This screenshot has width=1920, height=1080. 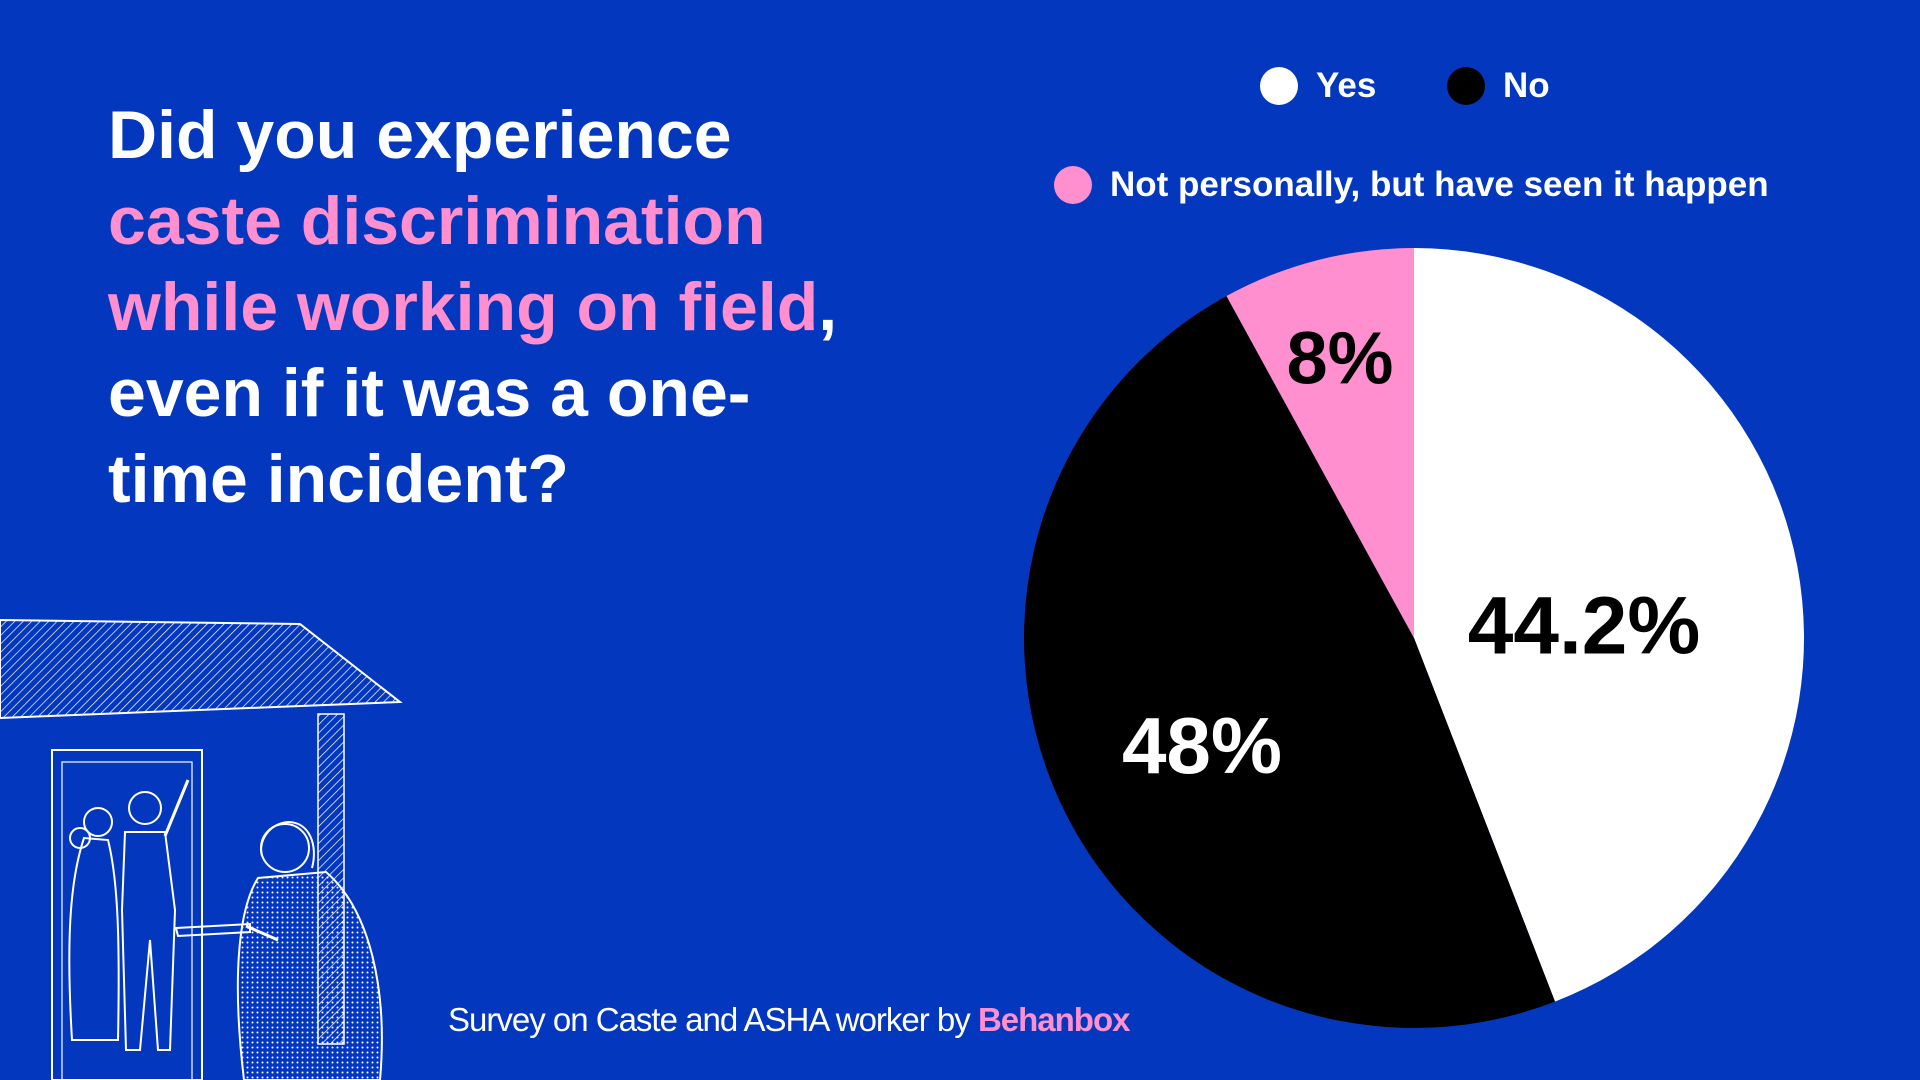 I want to click on headline-text-end: , even if it was a one-time incident?, so click(x=473, y=393).